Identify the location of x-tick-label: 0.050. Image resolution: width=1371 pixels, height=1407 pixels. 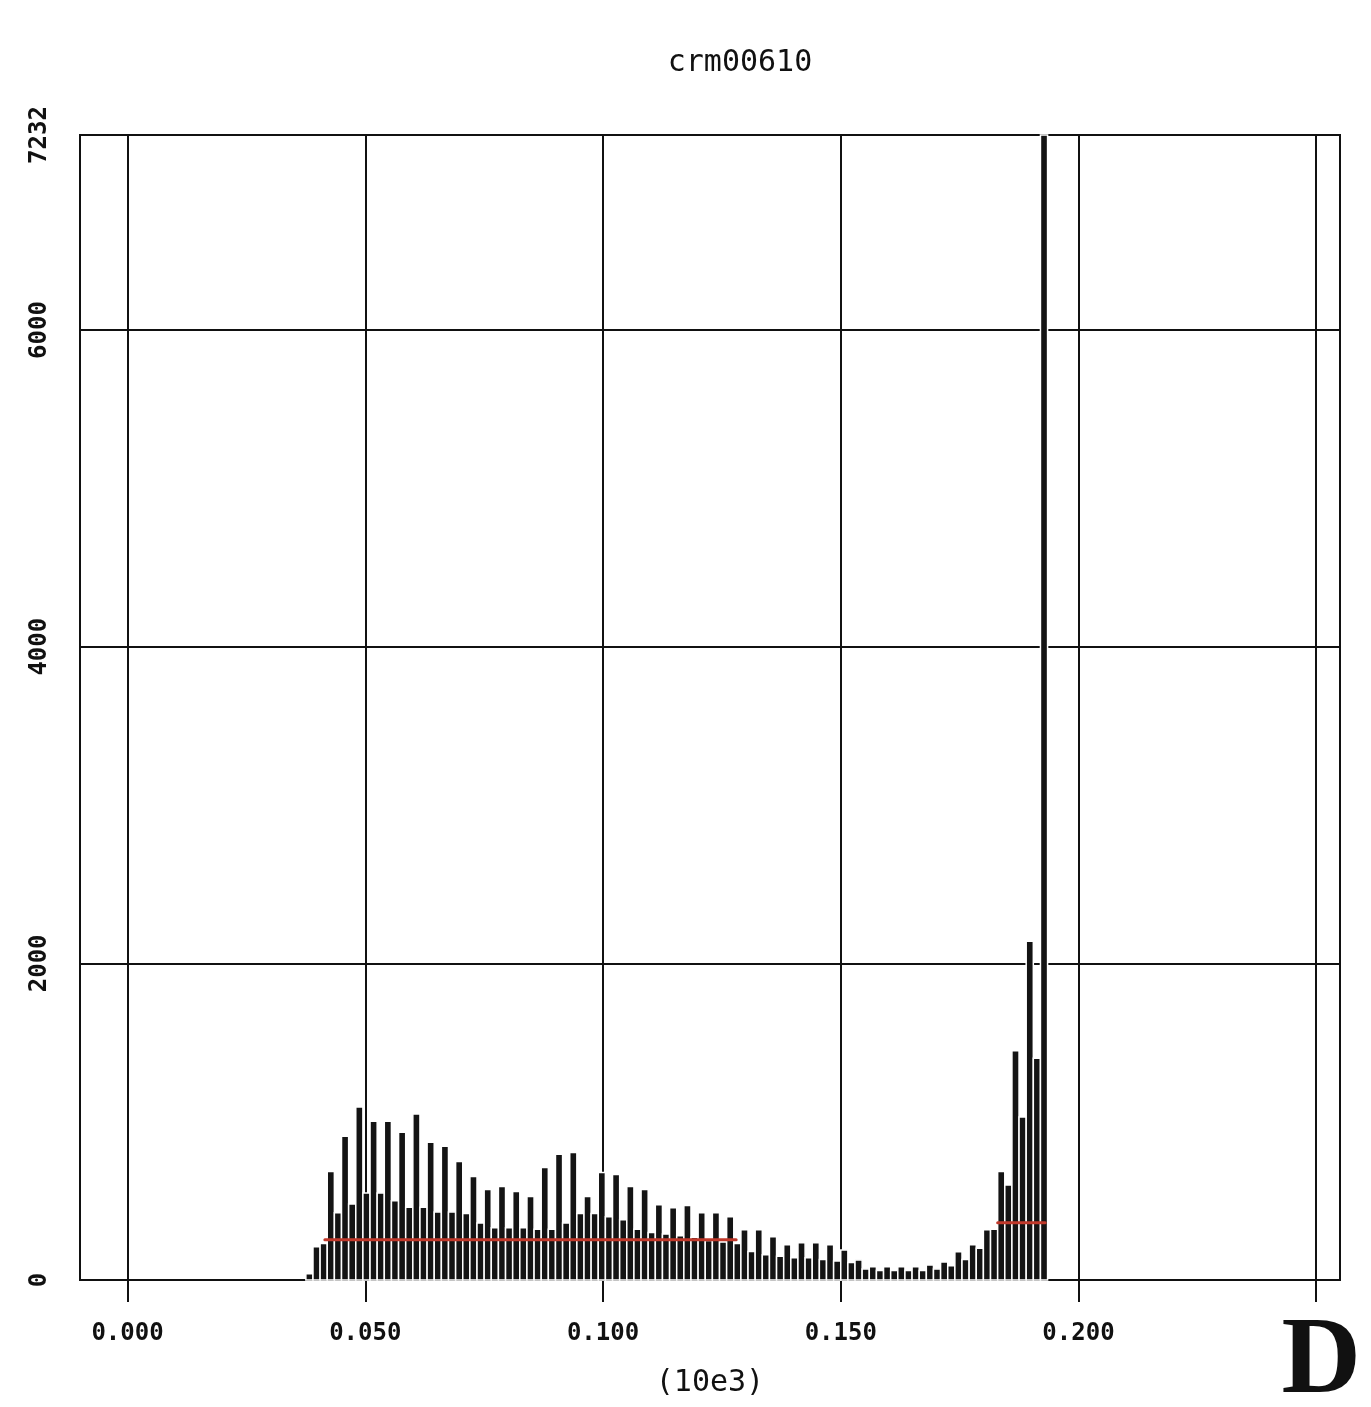
(365, 1332).